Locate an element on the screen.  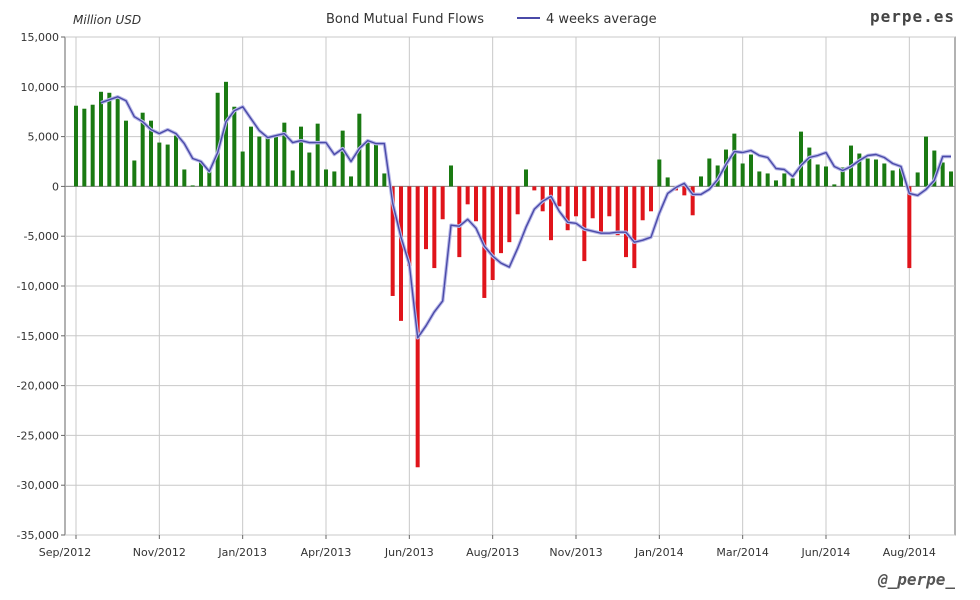
x-tick-label: Nov/2012 is located at coordinates (159, 552).